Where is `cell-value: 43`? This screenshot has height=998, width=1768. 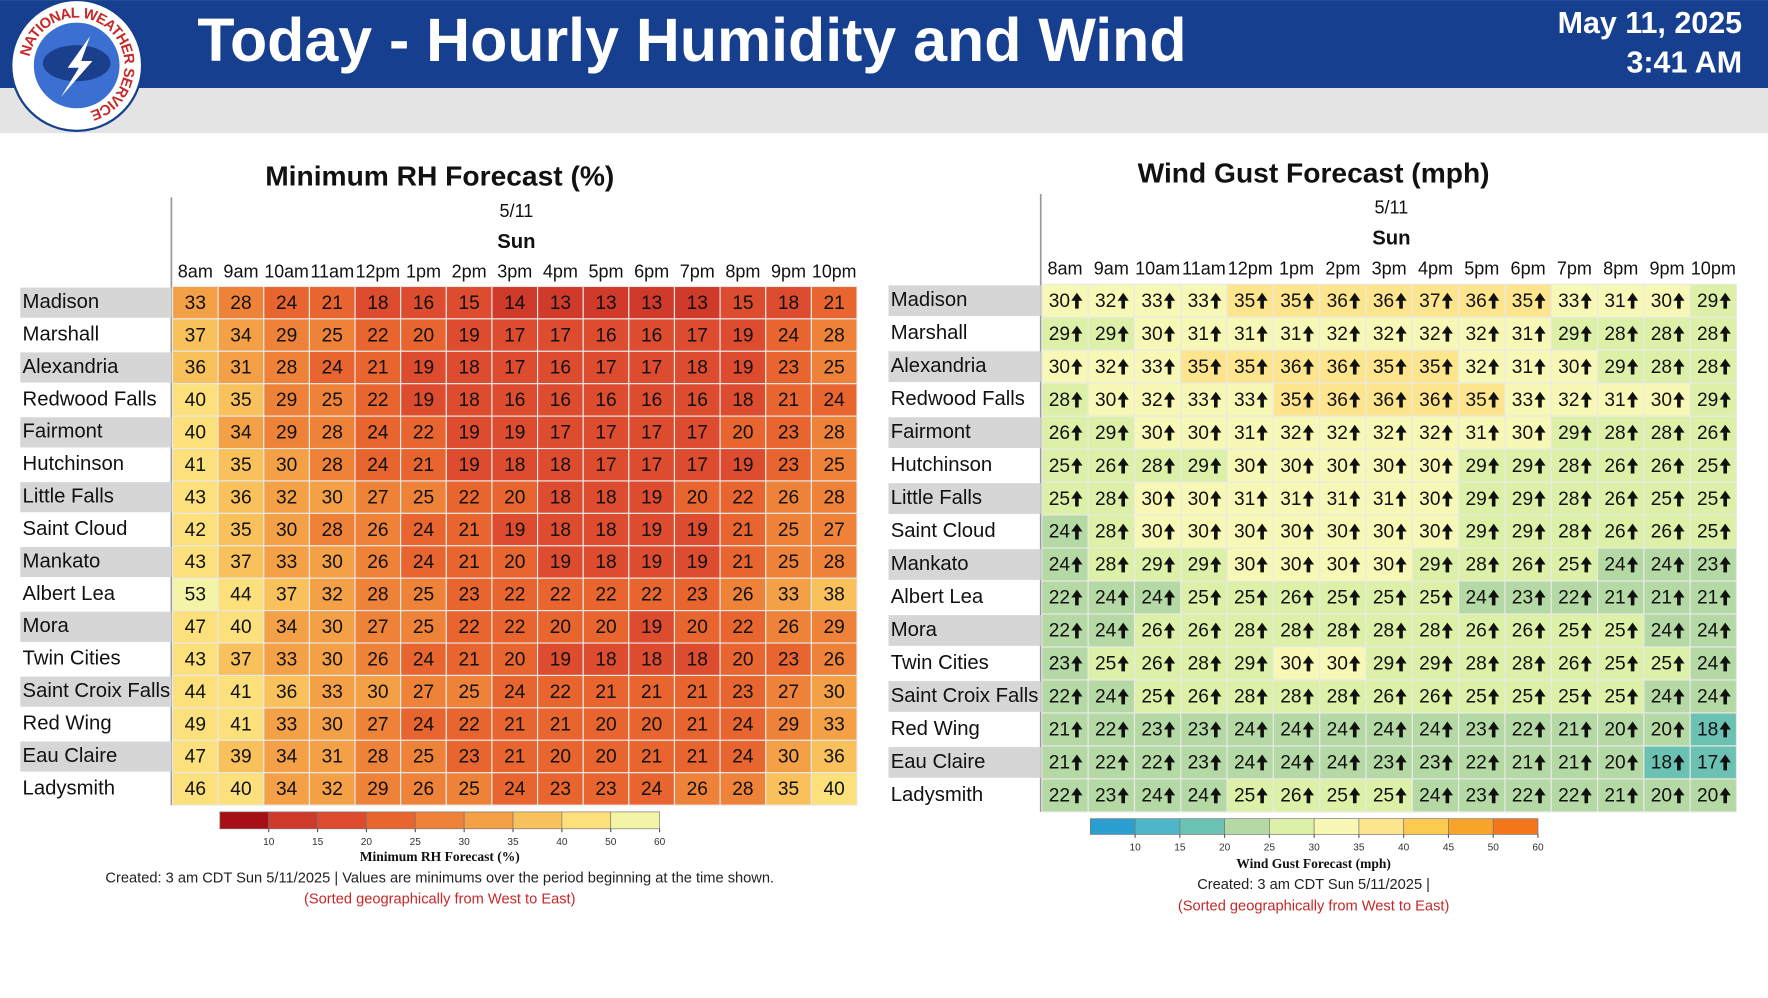 cell-value: 43 is located at coordinates (195, 659).